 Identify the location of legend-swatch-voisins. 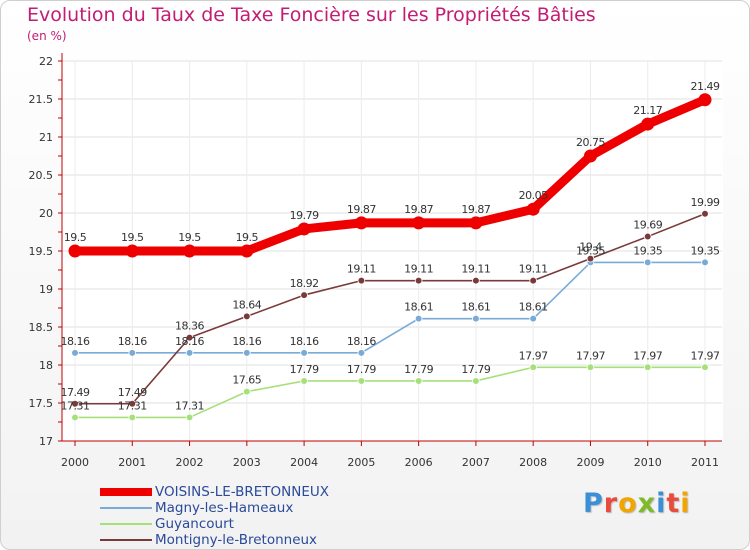
(126, 492).